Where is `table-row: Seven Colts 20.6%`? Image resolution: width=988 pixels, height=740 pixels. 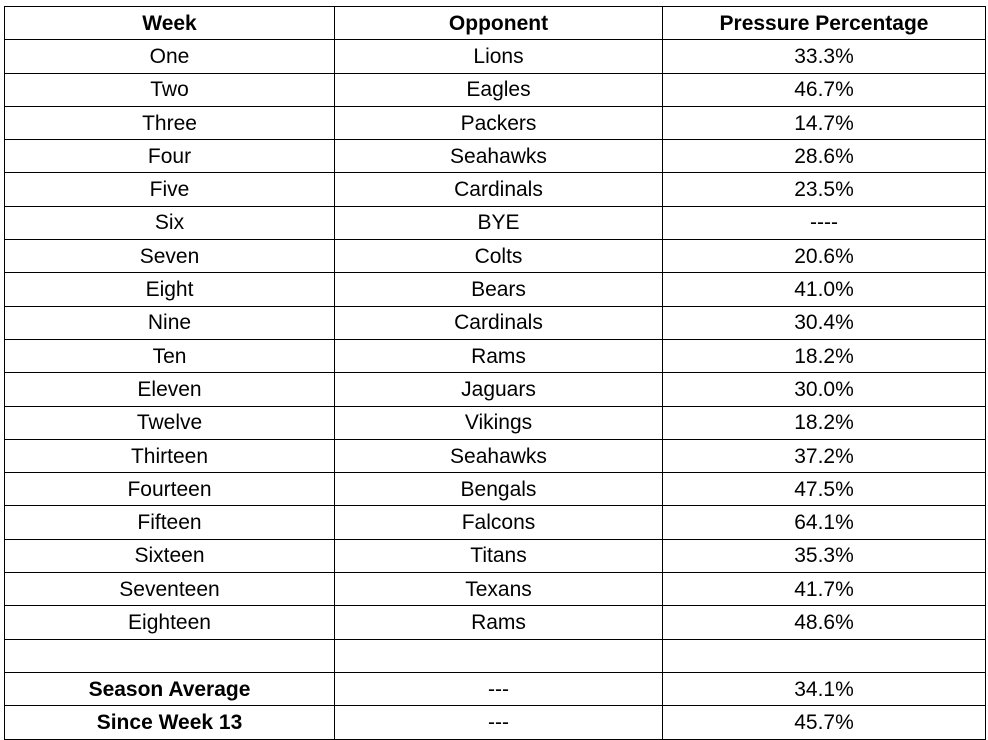 table-row: Seven Colts 20.6% is located at coordinates (495, 256).